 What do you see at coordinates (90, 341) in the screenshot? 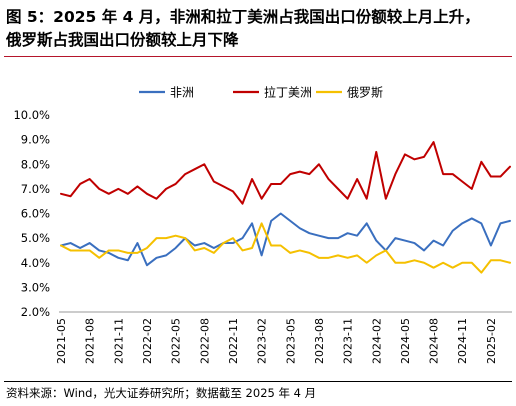
I see `x-tick-label: 2021-08` at bounding box center [90, 341].